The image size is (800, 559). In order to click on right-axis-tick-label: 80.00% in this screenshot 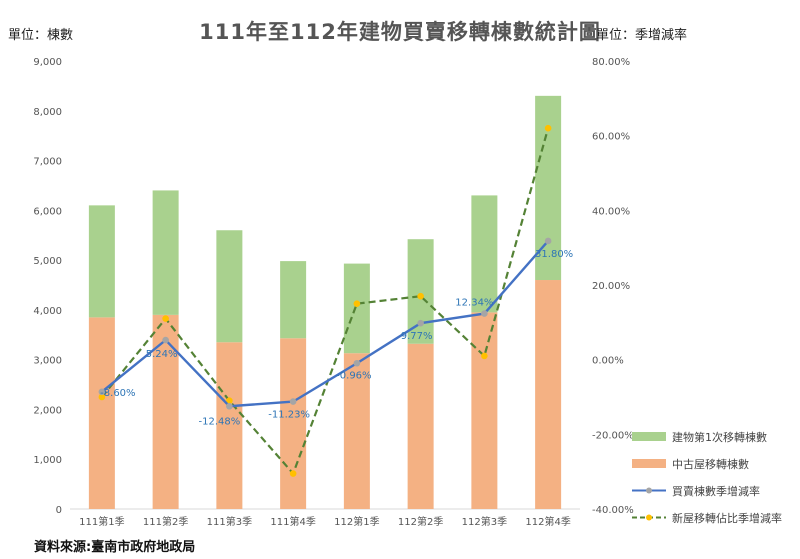, I will do `click(611, 62)`.